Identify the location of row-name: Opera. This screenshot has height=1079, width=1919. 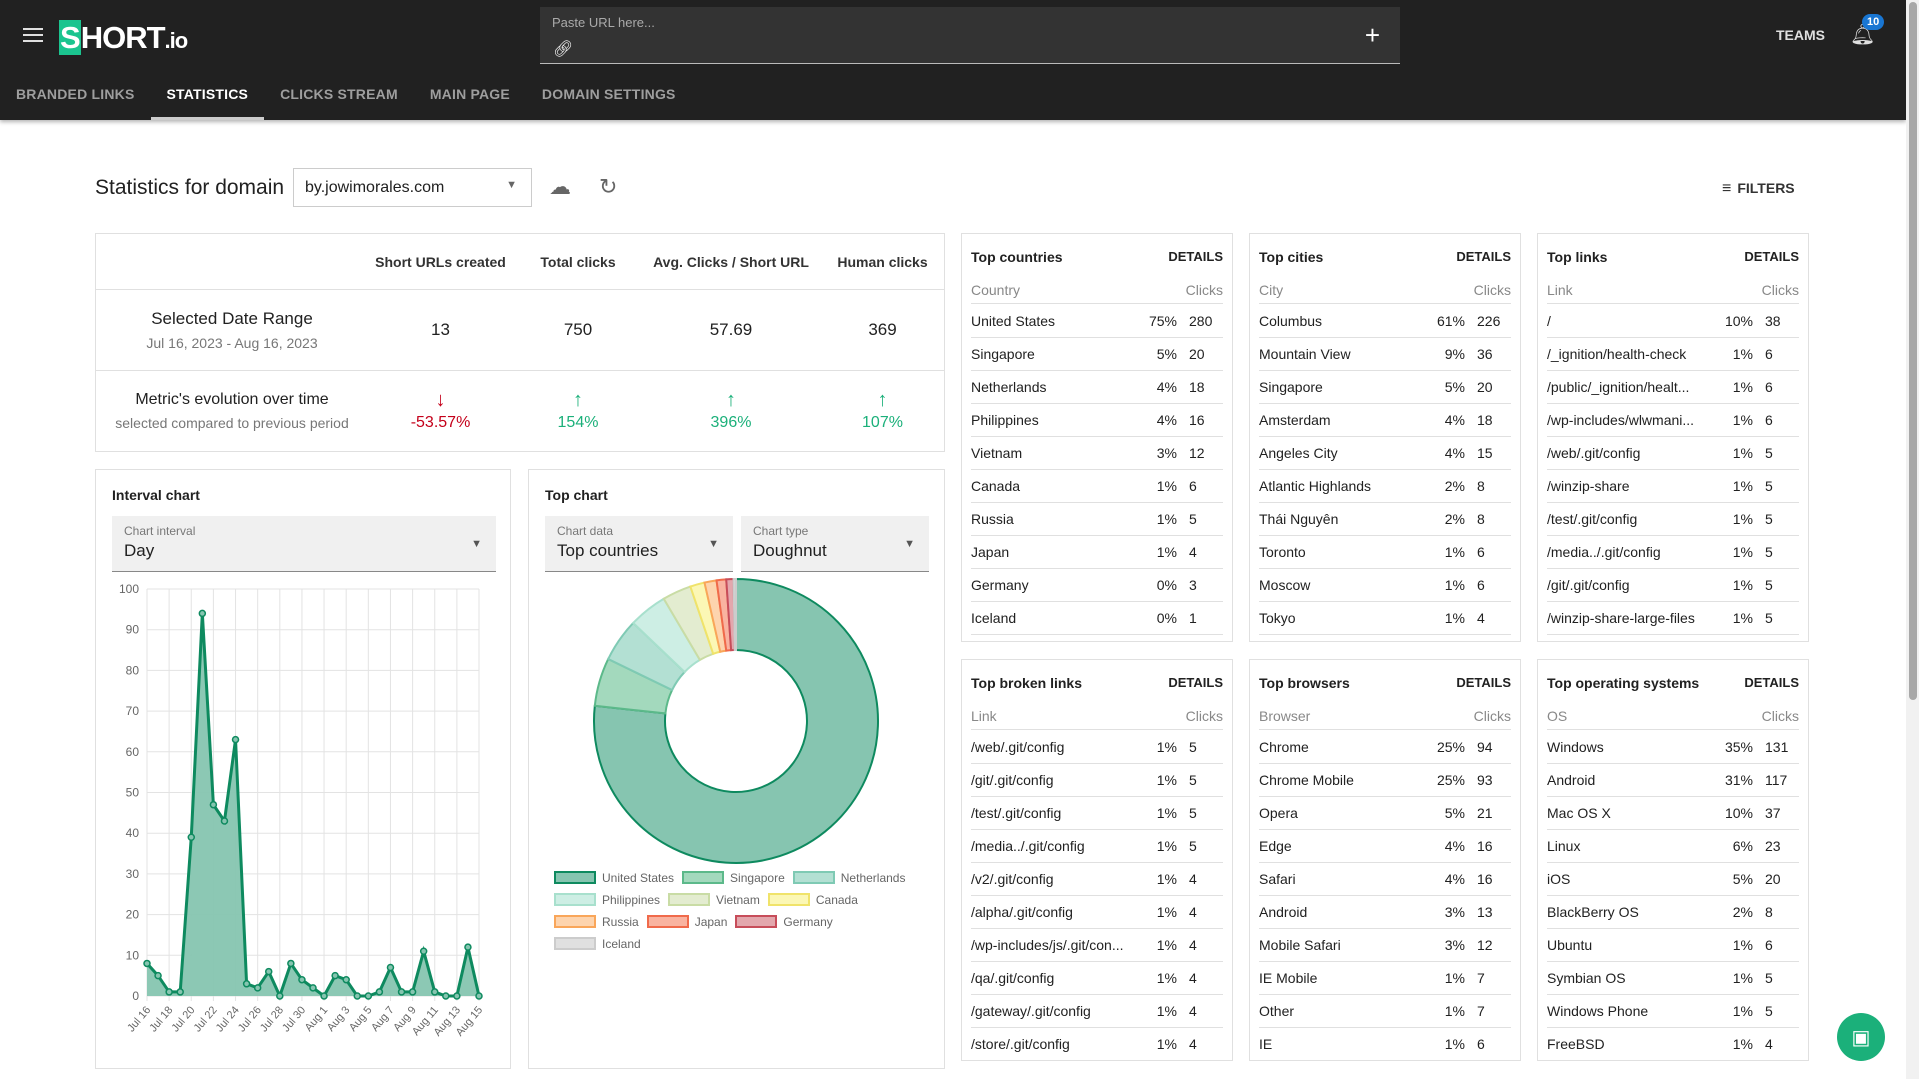
(1278, 813).